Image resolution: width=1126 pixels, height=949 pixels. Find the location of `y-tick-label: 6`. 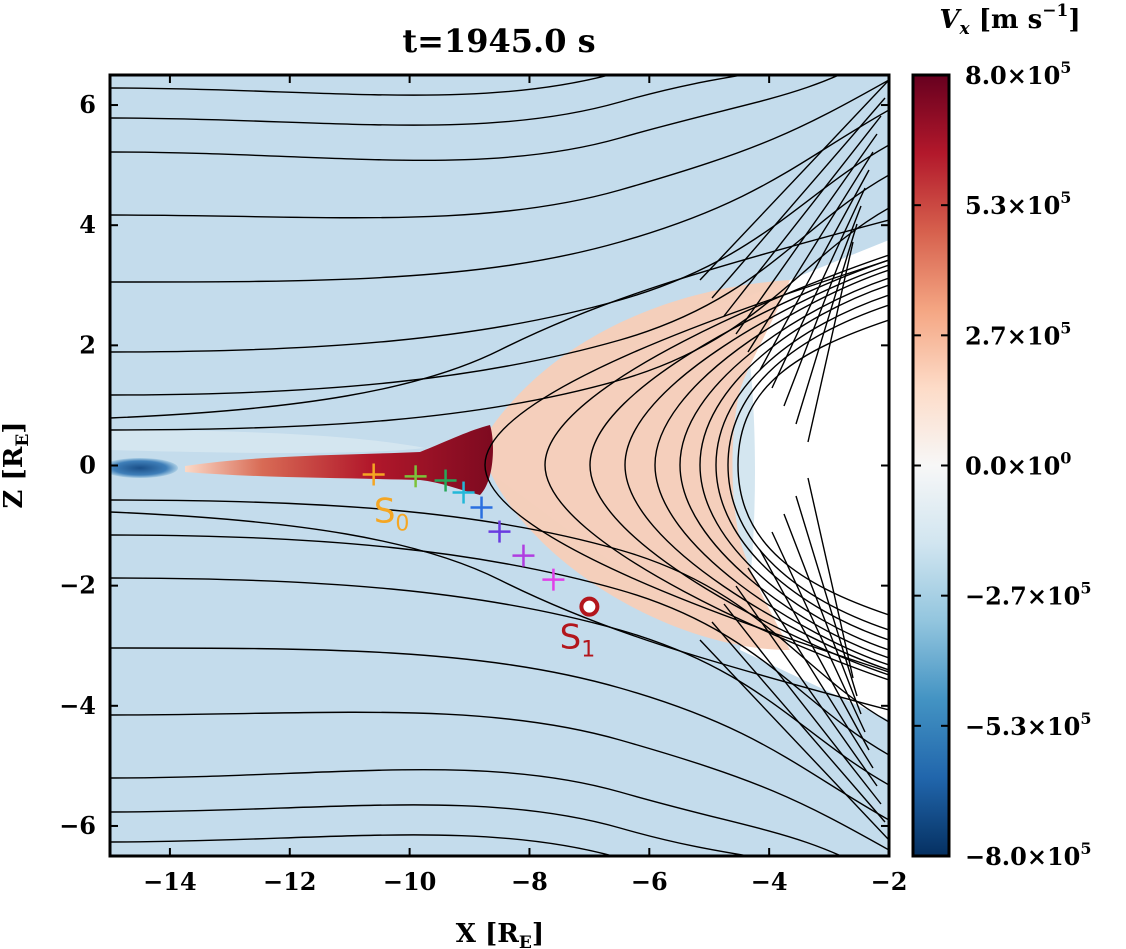

y-tick-label: 6 is located at coordinates (87, 104).